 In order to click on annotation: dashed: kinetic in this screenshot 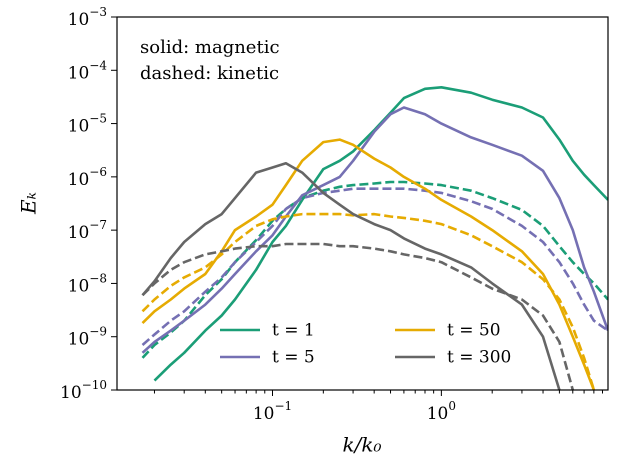, I will do `click(209, 73)`.